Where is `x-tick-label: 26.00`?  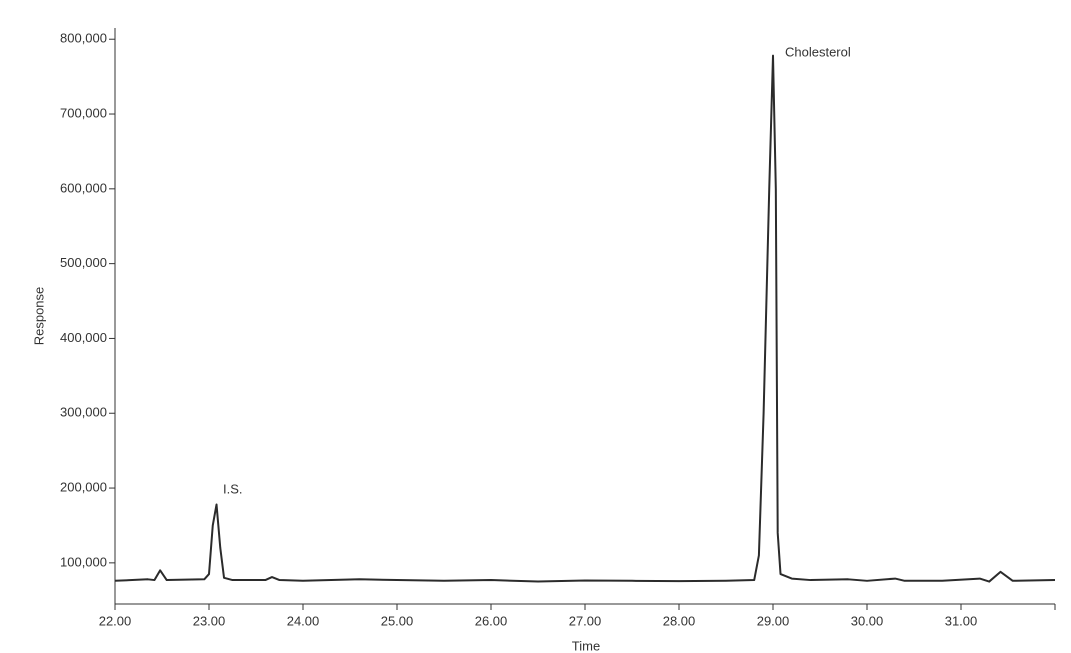
x-tick-label: 26.00 is located at coordinates (491, 620).